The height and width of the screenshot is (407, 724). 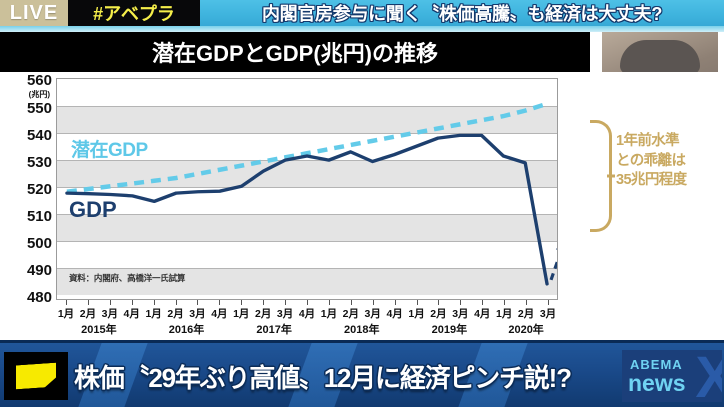 I want to click on brace-icon, so click(x=601, y=176).